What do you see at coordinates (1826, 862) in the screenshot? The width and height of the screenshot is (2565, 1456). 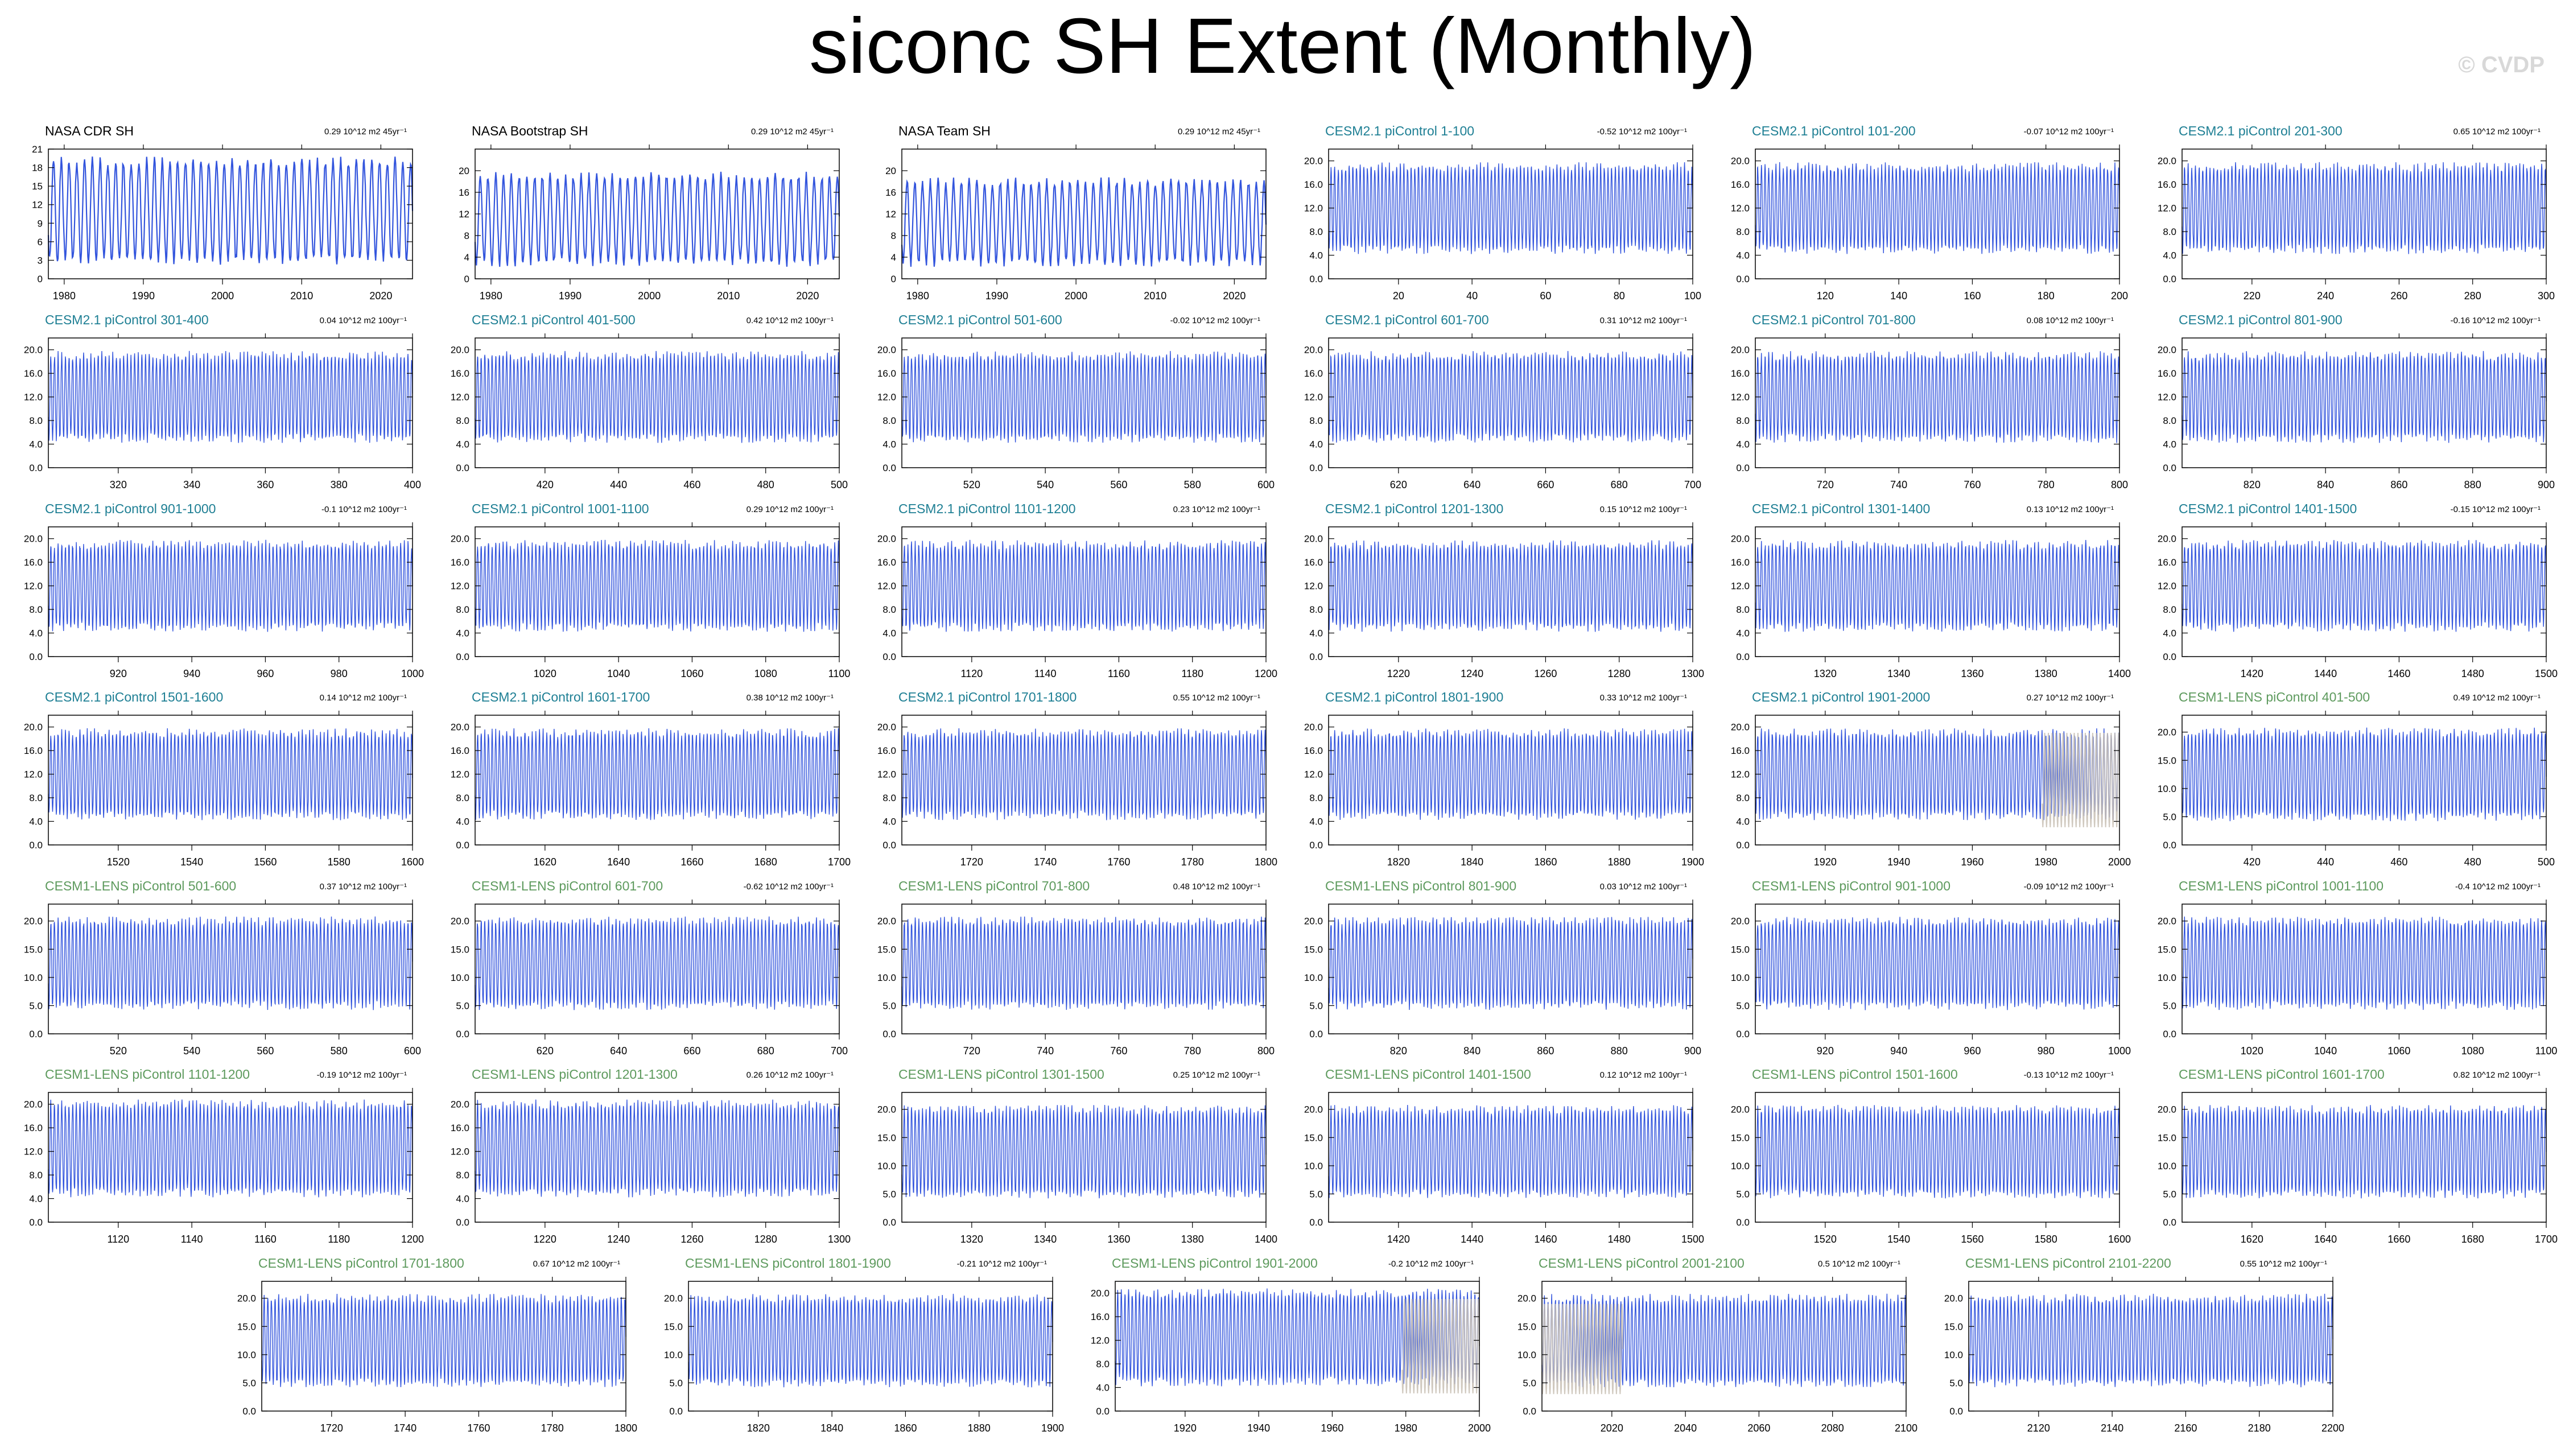 I see `x-tick-label: 1920` at bounding box center [1826, 862].